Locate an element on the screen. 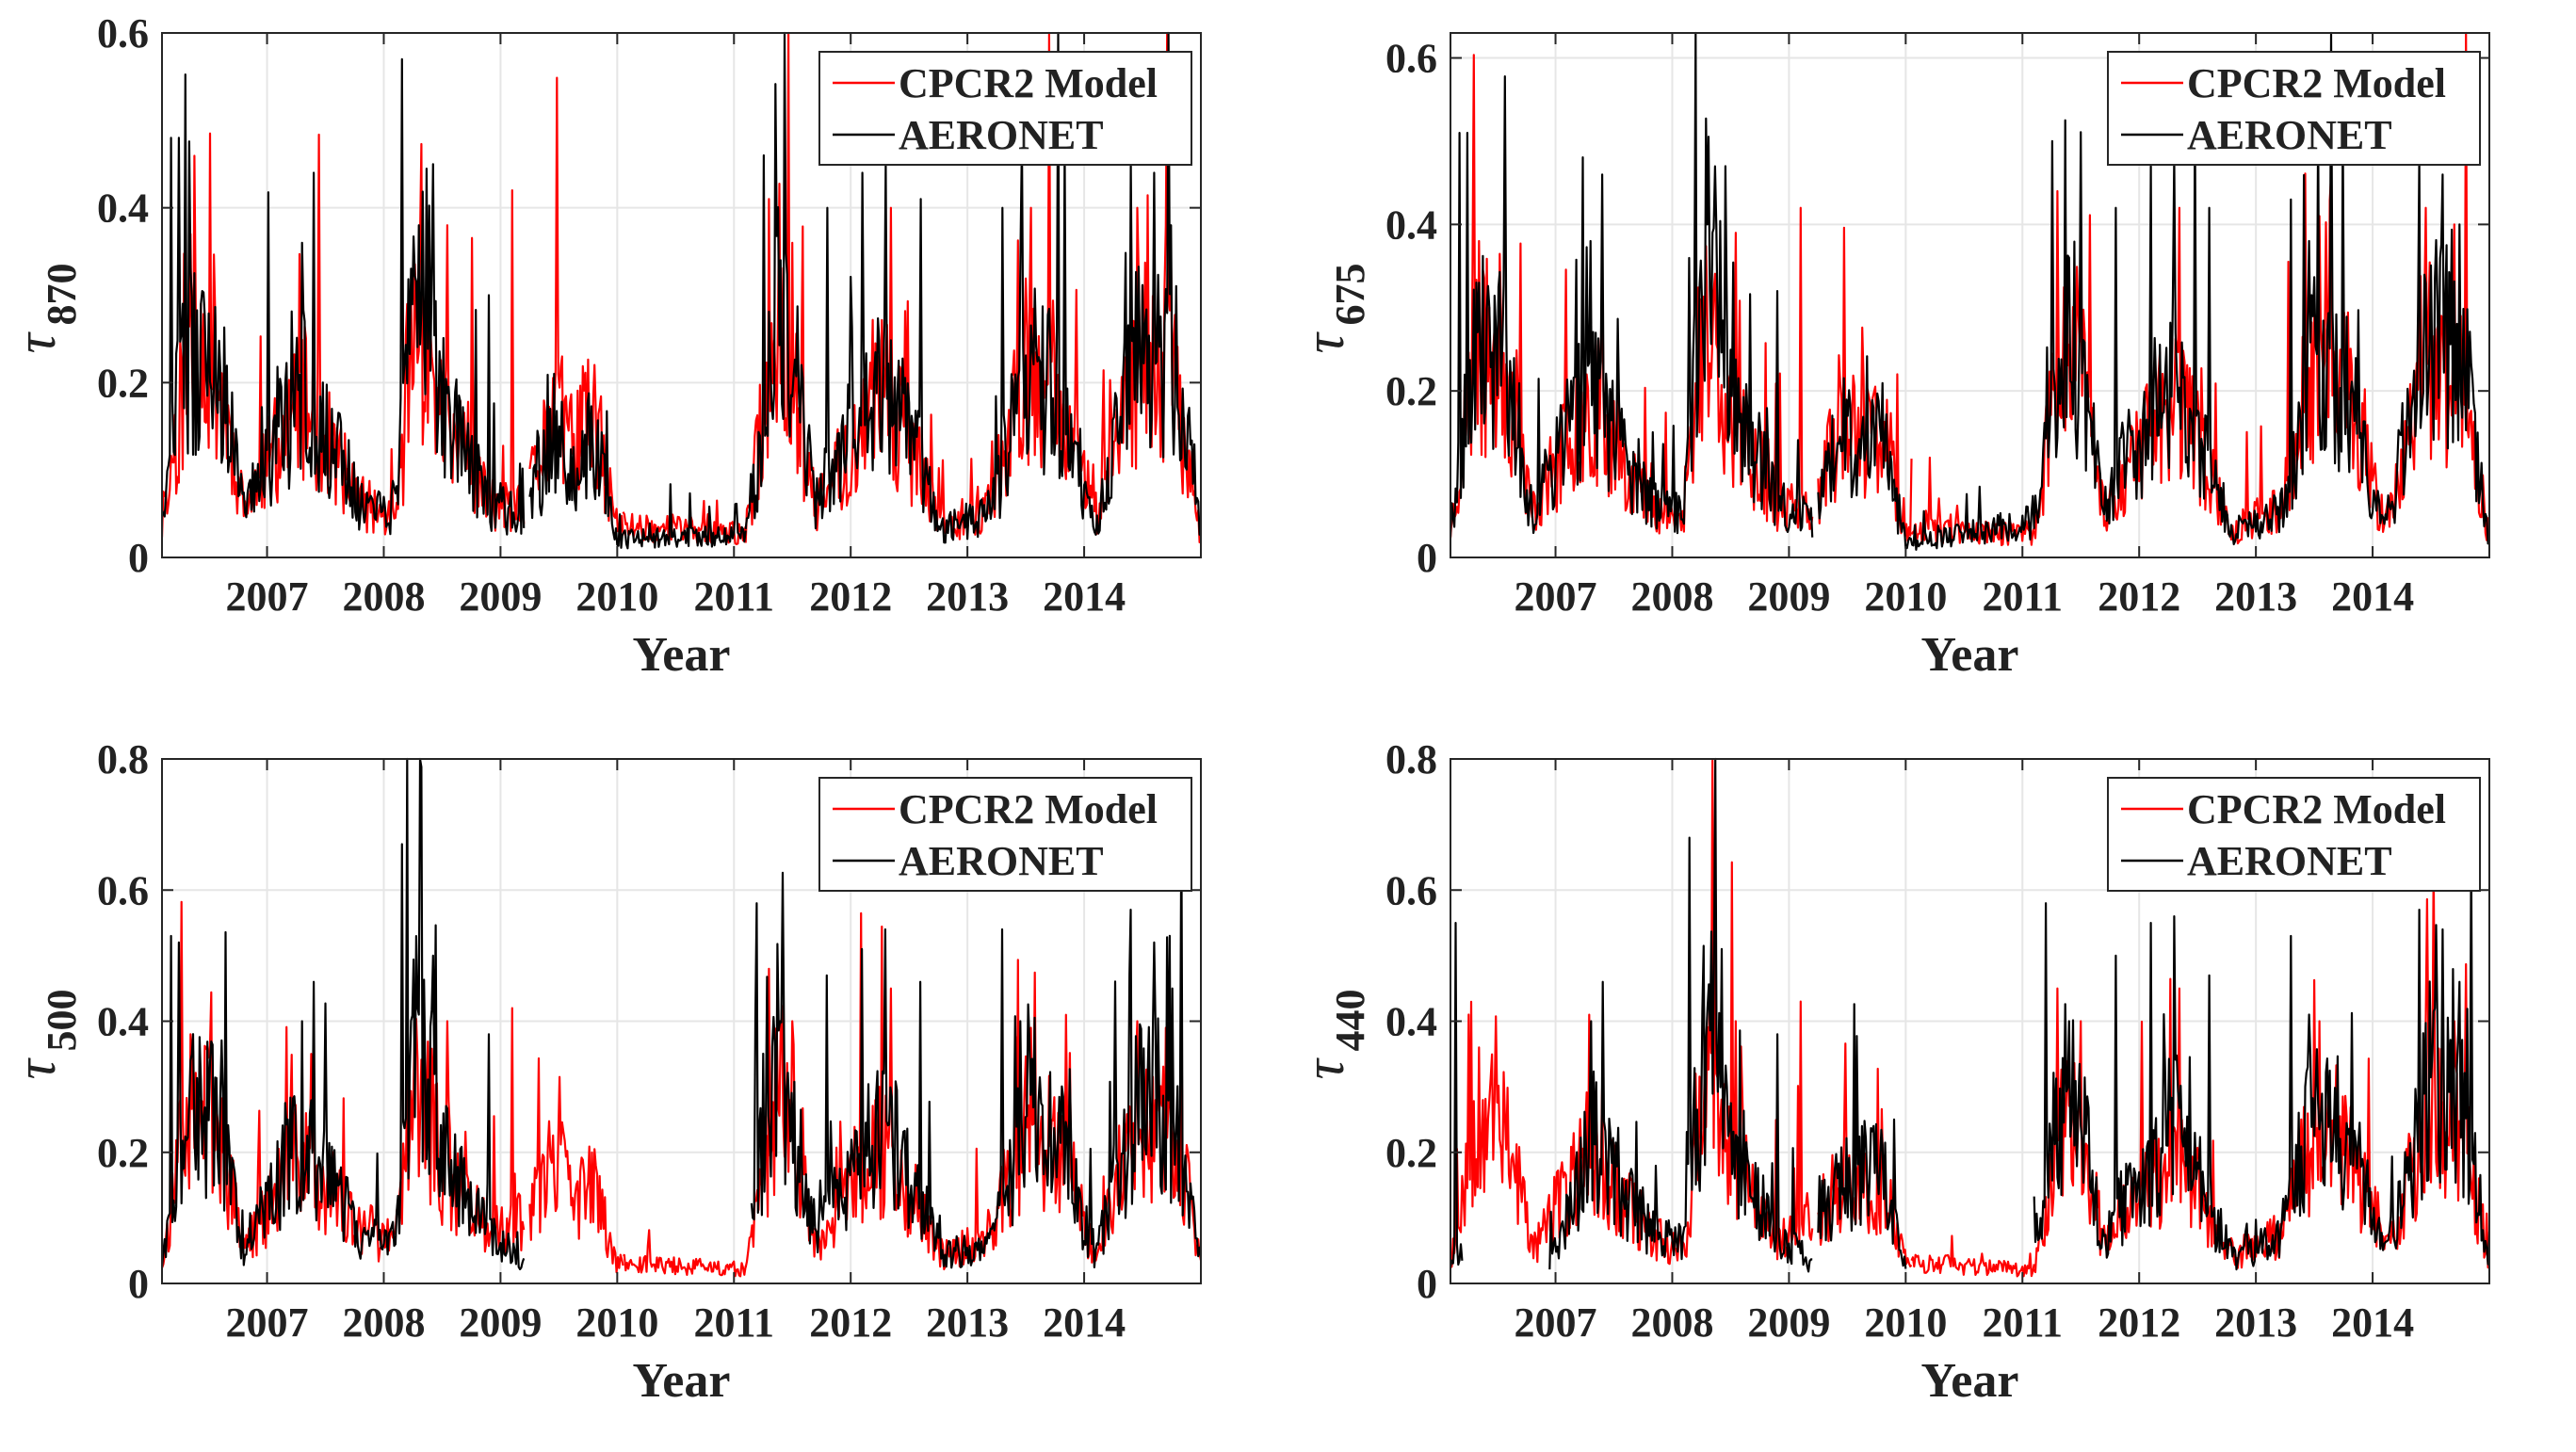 This screenshot has height=1452, width=2576. y-axis-label-subscript: 500 is located at coordinates (62, 1021).